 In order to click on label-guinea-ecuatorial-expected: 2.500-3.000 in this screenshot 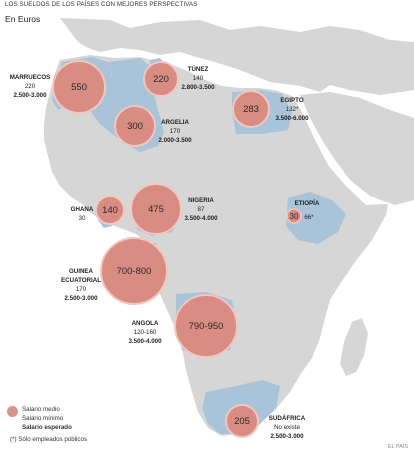, I will do `click(81, 298)`.